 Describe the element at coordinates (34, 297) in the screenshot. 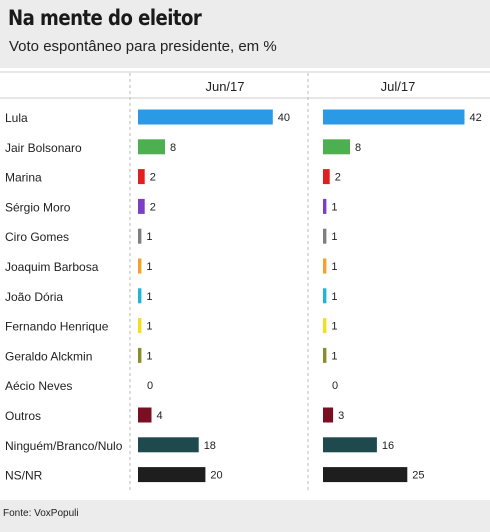

I see `category-label: João Dória` at that location.